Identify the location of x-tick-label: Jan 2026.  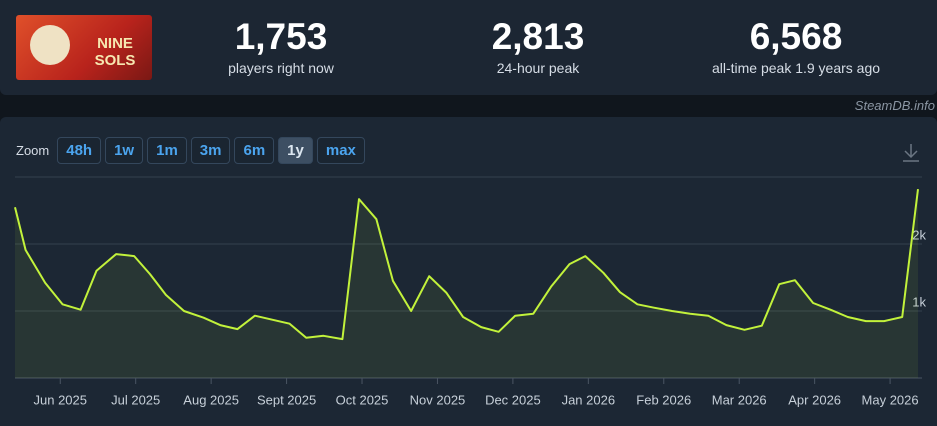
(589, 399).